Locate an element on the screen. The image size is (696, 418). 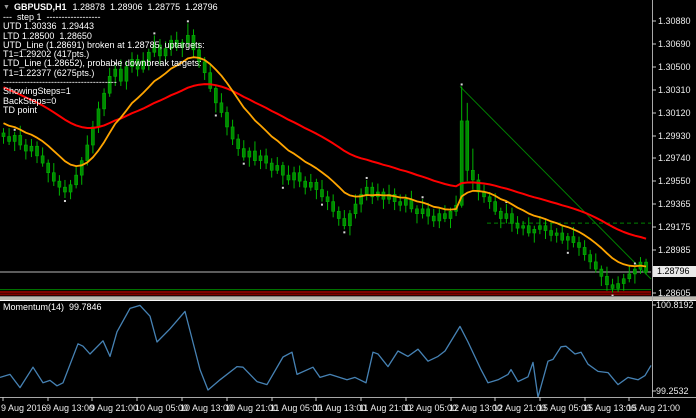
time-axis-label: 12 Aug 13:00 is located at coordinates (476, 408).